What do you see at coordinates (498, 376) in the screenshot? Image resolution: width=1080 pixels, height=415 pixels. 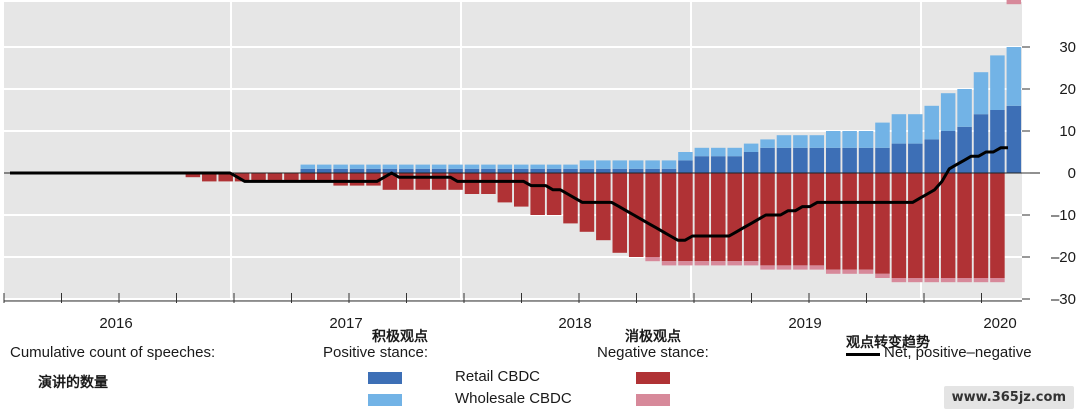 I see `legend-retail-label: Retail CBDC` at bounding box center [498, 376].